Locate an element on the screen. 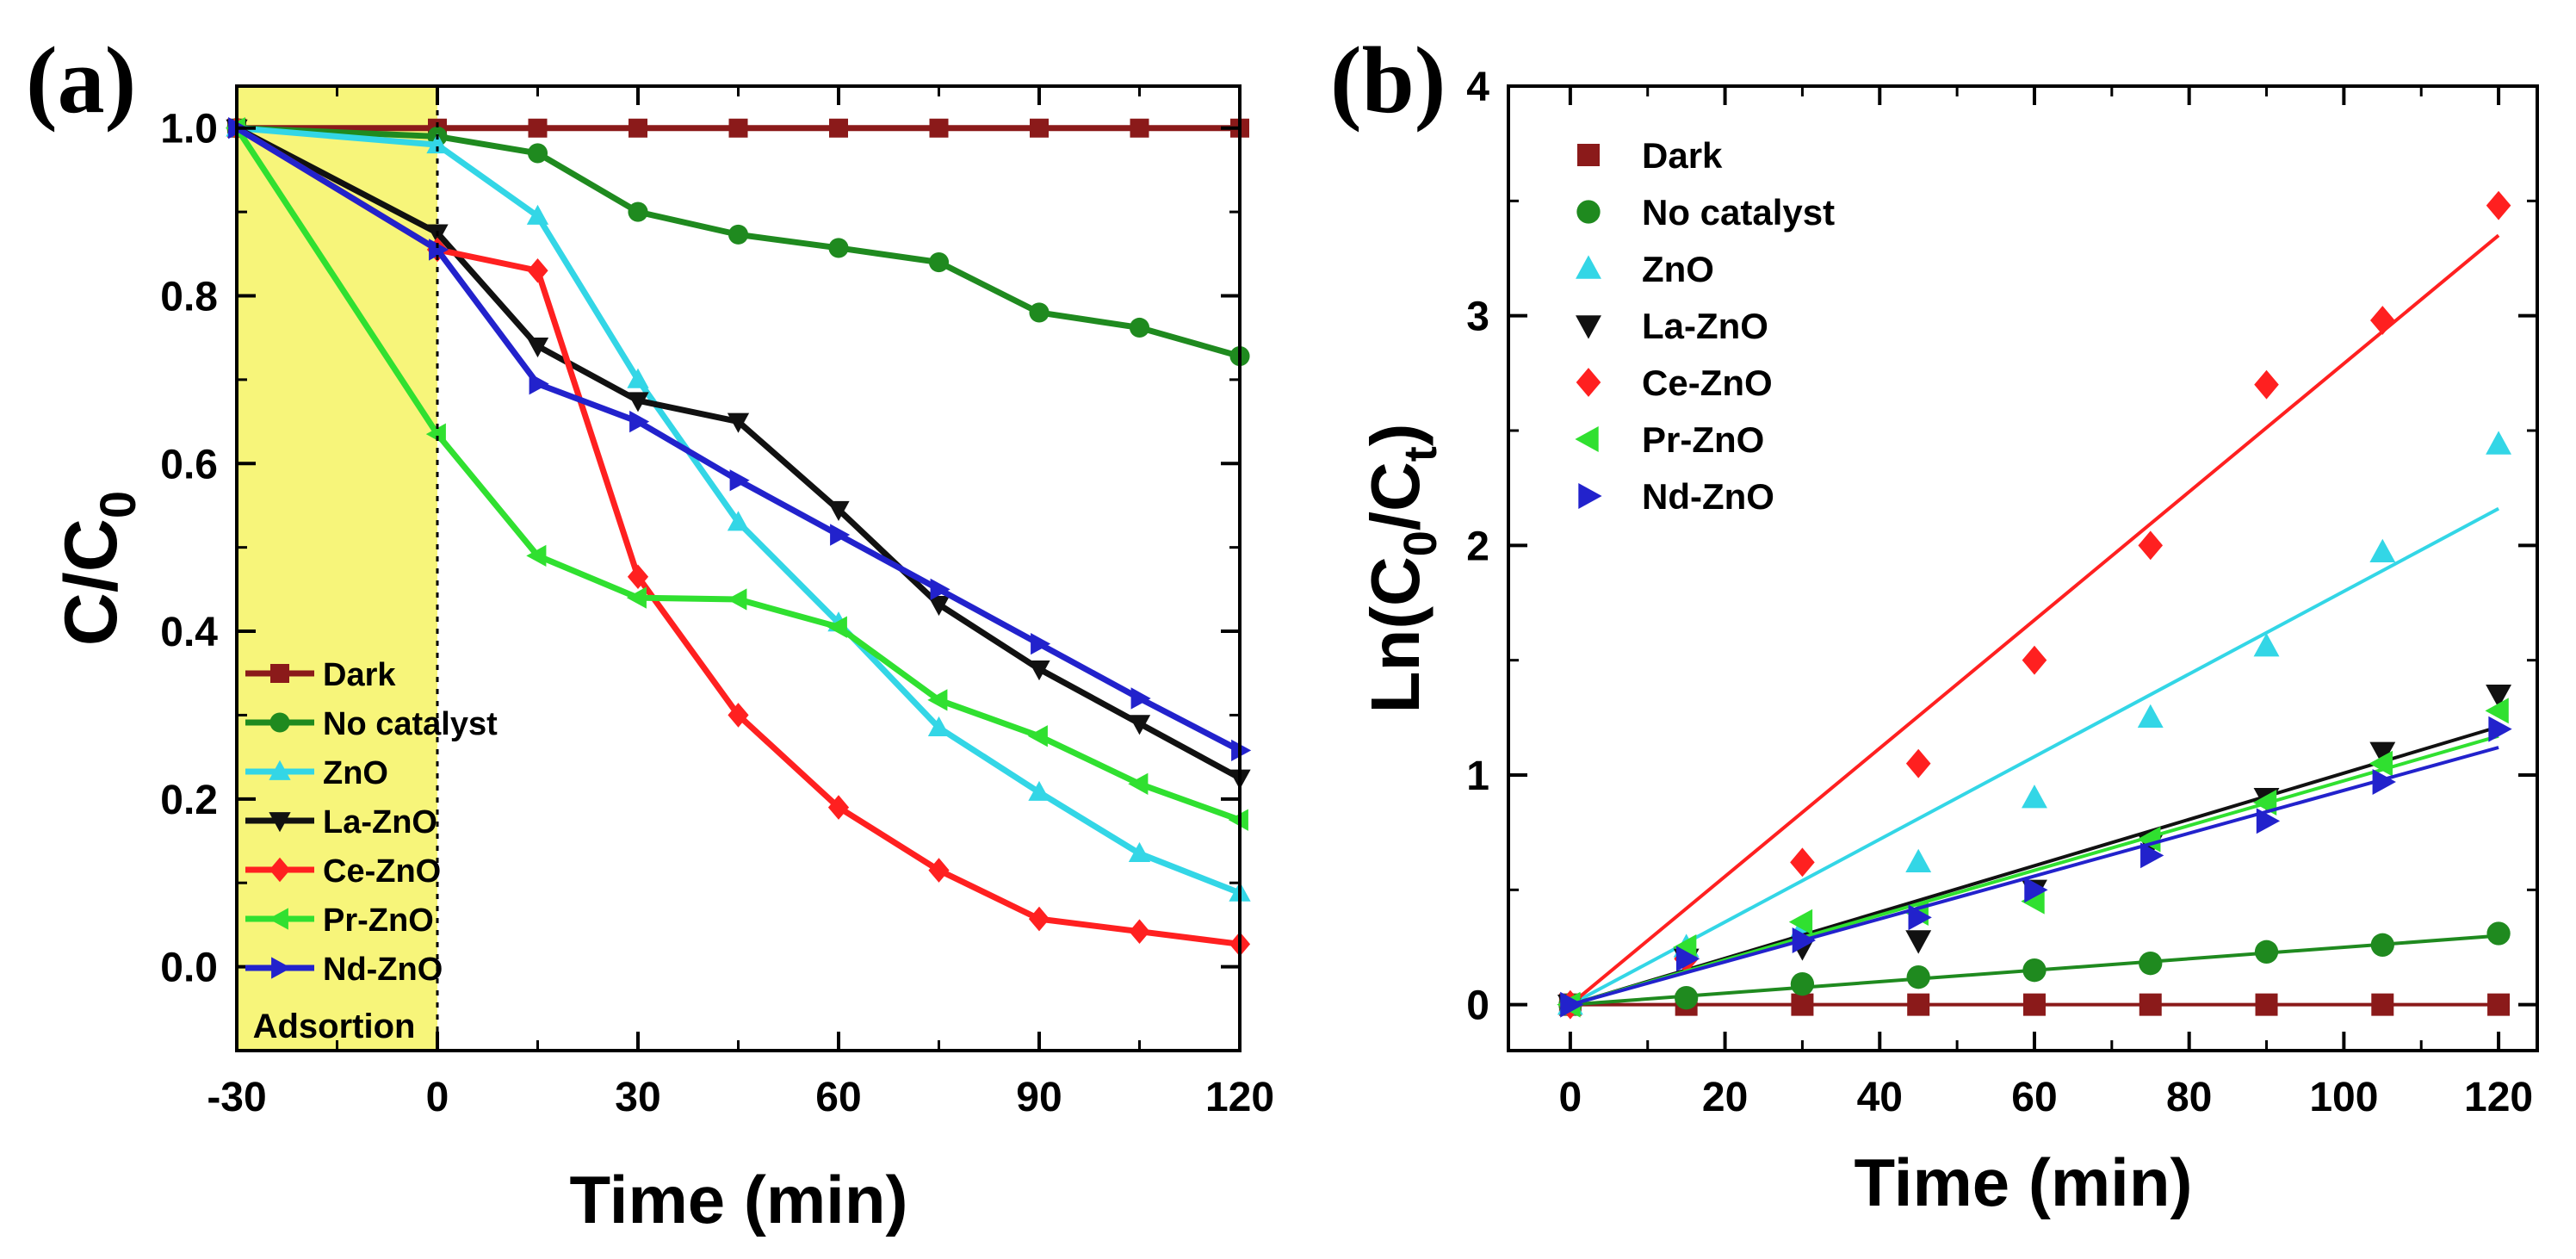 This screenshot has width=2576, height=1259. panel-a-legend-entry-zno: ZnO is located at coordinates (316, 773).